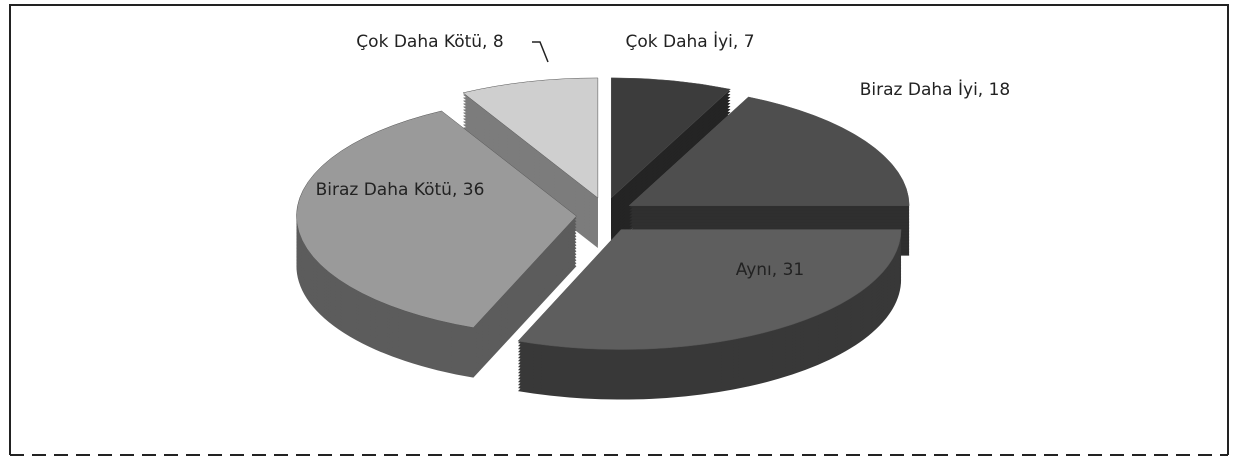  Describe the element at coordinates (400, 190) in the screenshot. I see `data-label: Biraz Daha Kötü, 36` at that location.